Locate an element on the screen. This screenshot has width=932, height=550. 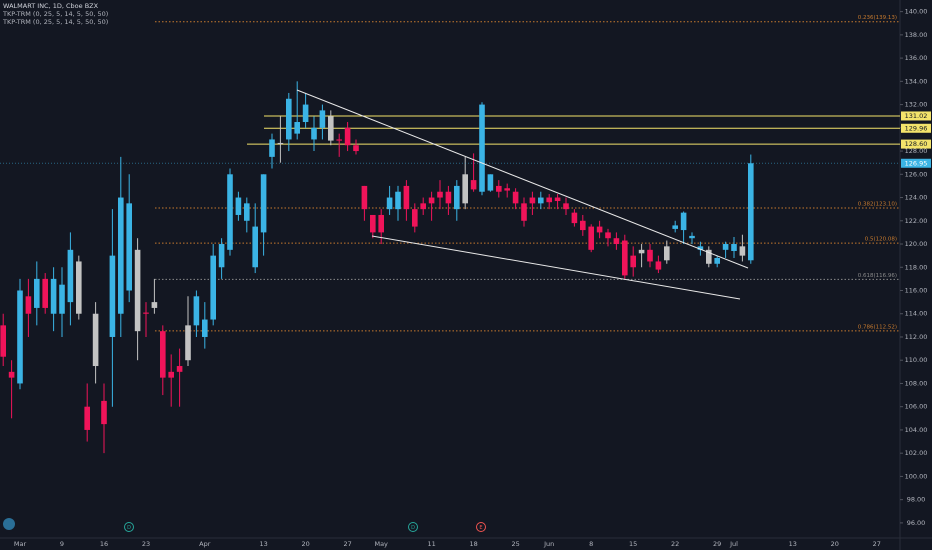
x-tick-label: 16 is located at coordinates (104, 544).